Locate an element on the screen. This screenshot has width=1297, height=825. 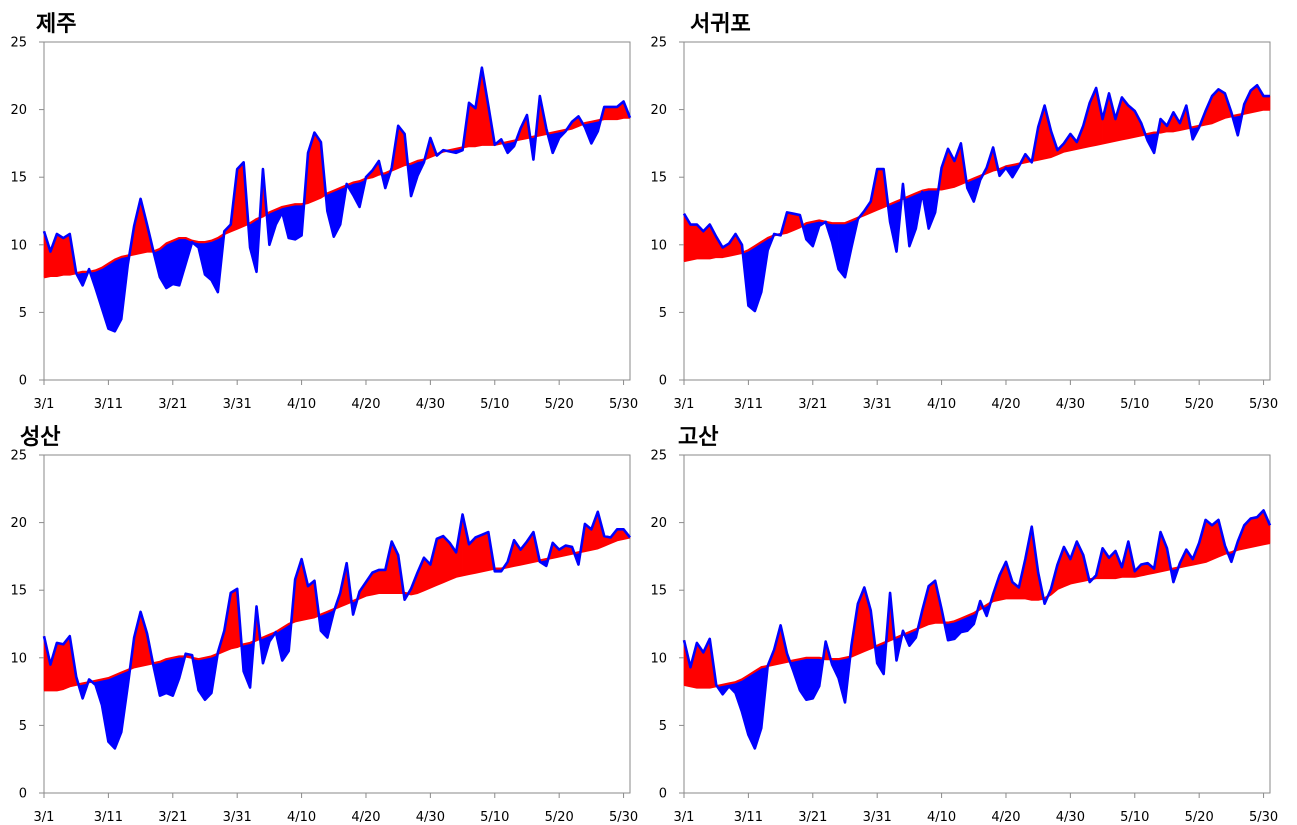
chart-title: 제주 is located at coordinates (56, 24).